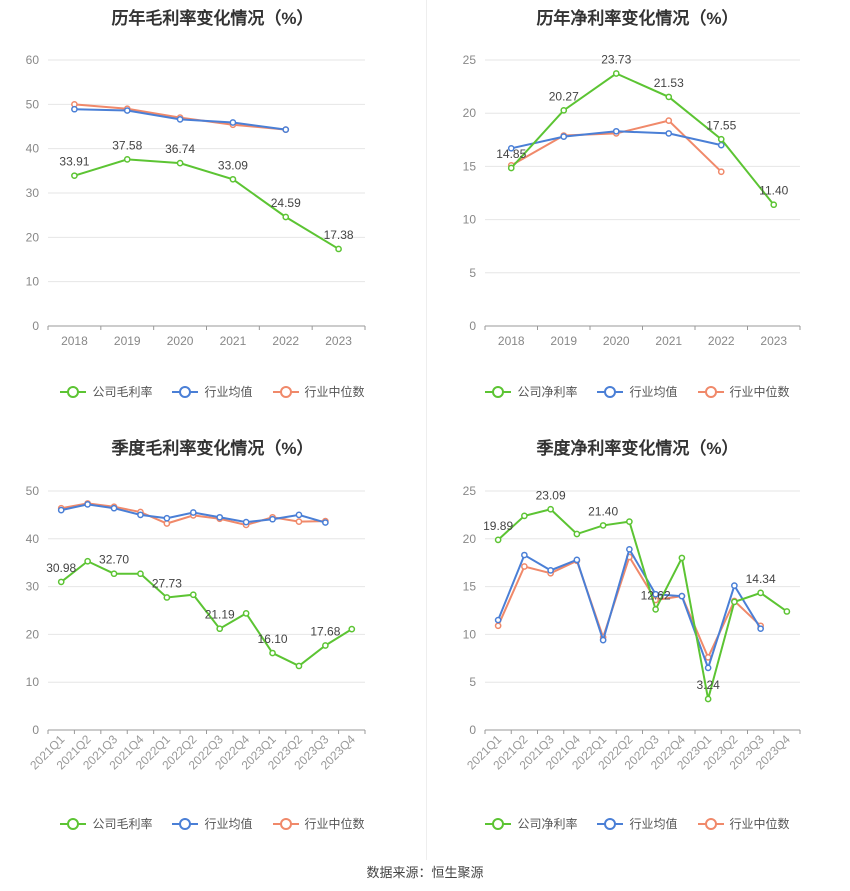  I want to click on data-label: 24.59, so click(286, 203).